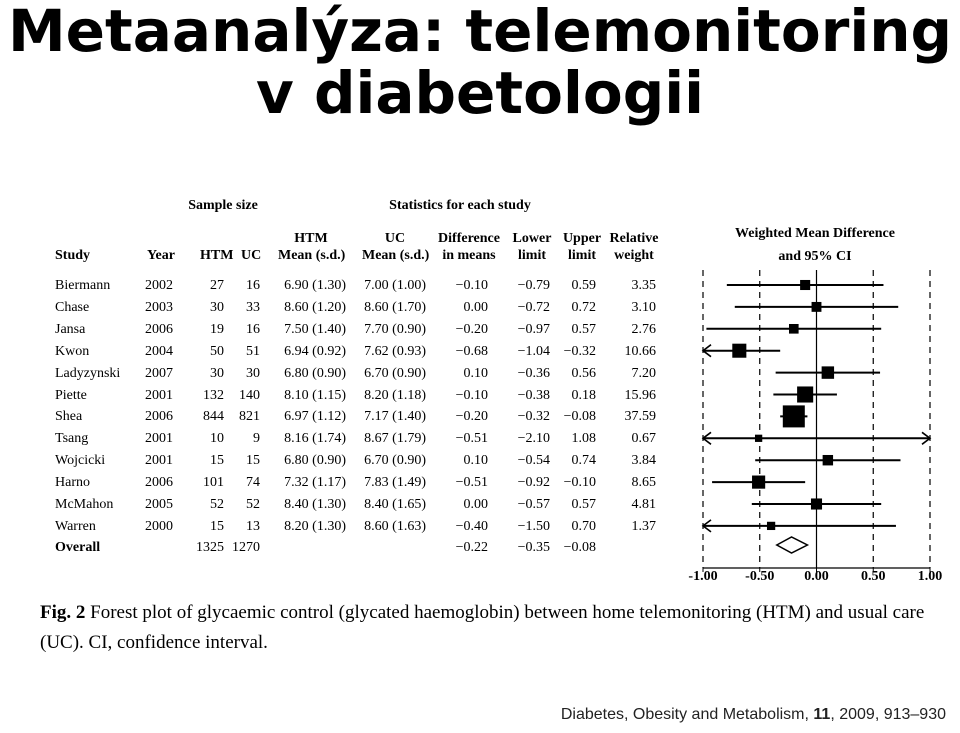 The image size is (960, 733). I want to click on col-weight-2: weight, so click(634, 255).